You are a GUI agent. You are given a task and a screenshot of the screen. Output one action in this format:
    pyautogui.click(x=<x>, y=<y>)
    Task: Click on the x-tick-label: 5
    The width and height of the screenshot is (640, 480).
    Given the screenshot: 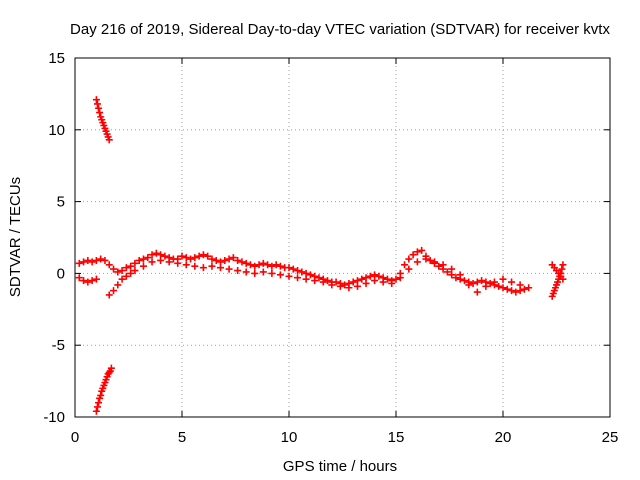 What is the action you would take?
    pyautogui.click(x=182, y=437)
    